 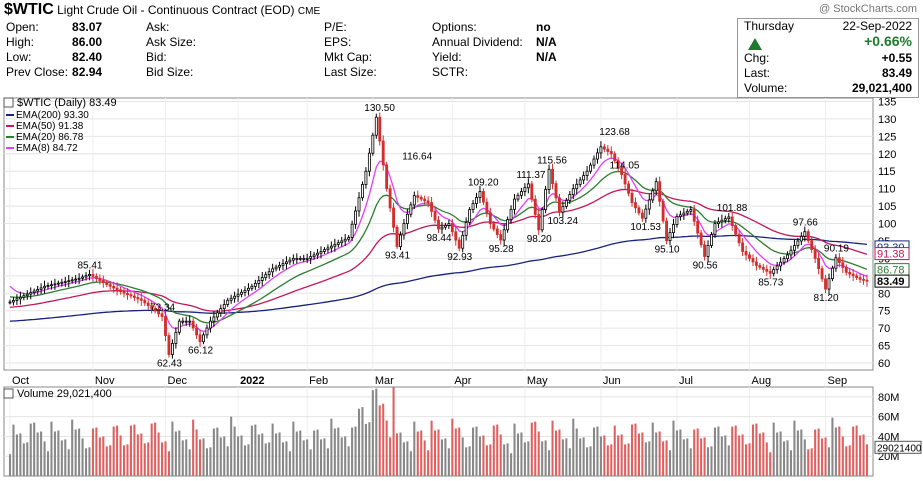 What do you see at coordinates (884, 312) in the screenshot?
I see `y-tick-label: 75` at bounding box center [884, 312].